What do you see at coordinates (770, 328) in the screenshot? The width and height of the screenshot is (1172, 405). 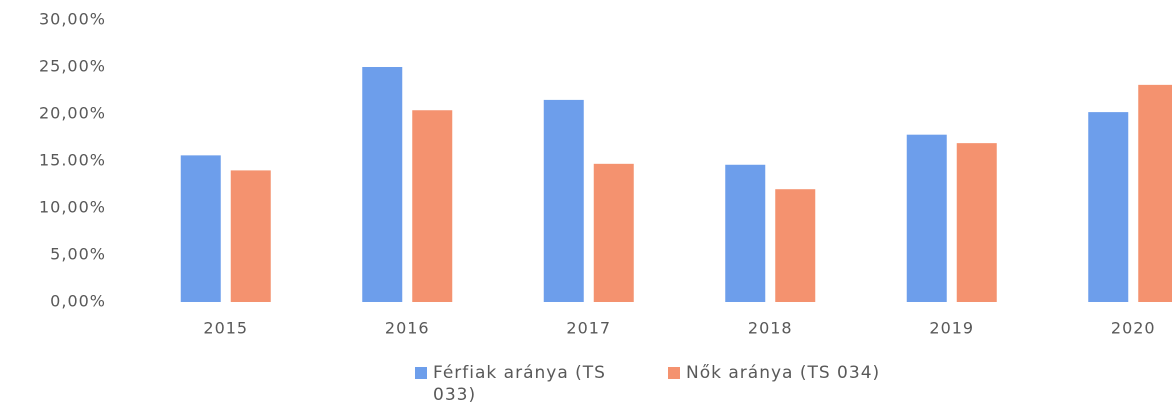 I see `x-tick-label: 2018` at bounding box center [770, 328].